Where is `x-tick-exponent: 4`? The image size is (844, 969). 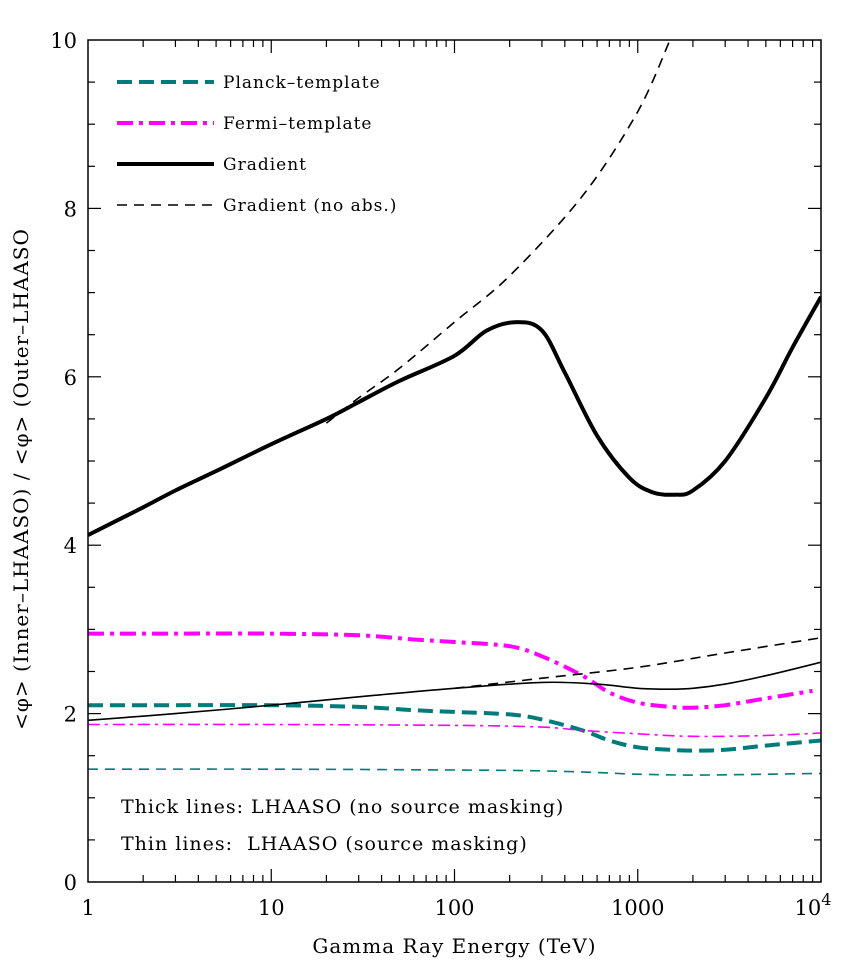
x-tick-exponent: 4 is located at coordinates (826, 899).